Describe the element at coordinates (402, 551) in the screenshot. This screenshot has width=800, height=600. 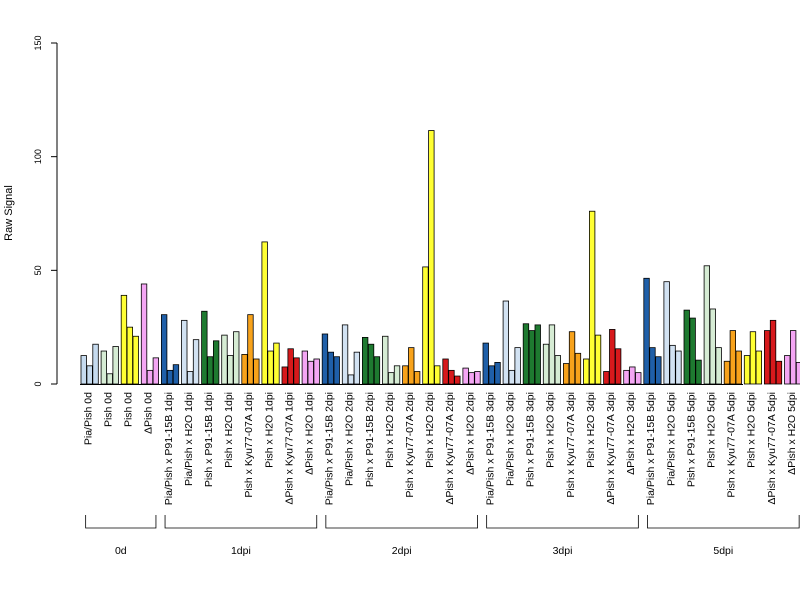
I see `group-label: 2dpi` at that location.